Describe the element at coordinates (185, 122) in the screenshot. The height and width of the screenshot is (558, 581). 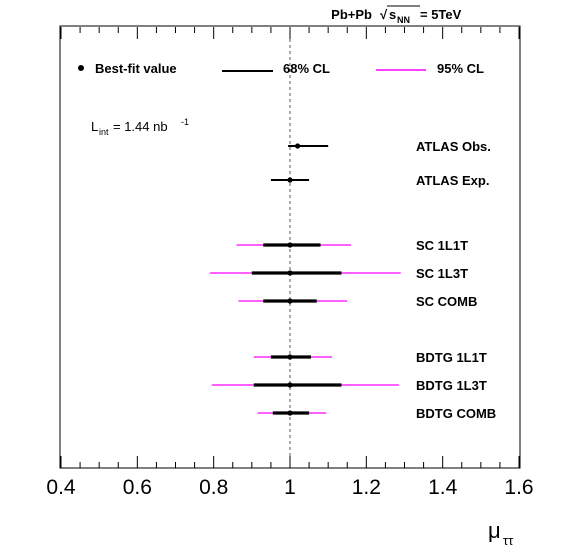
I see `lumi-sup: -1` at that location.